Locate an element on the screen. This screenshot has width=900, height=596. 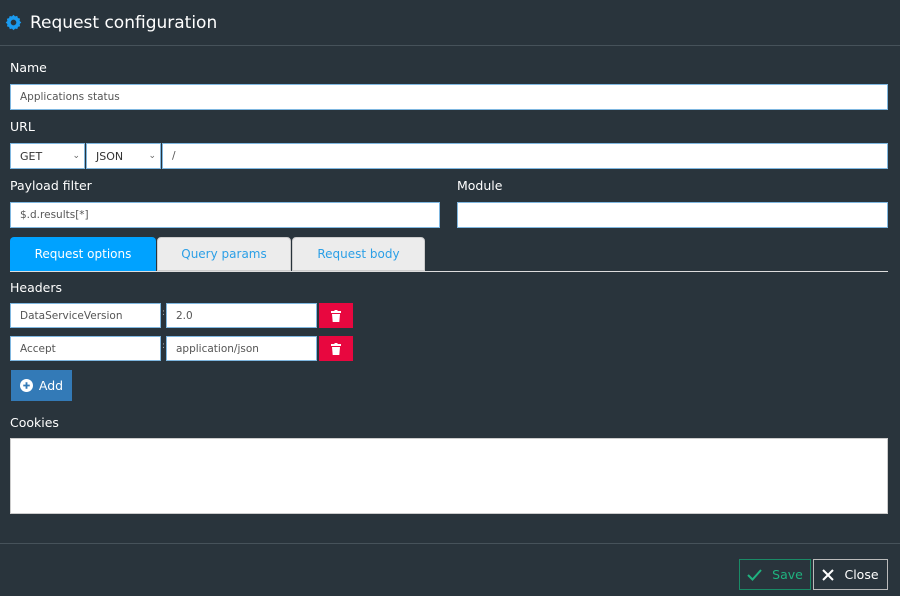
add-label: Add is located at coordinates (51, 385).